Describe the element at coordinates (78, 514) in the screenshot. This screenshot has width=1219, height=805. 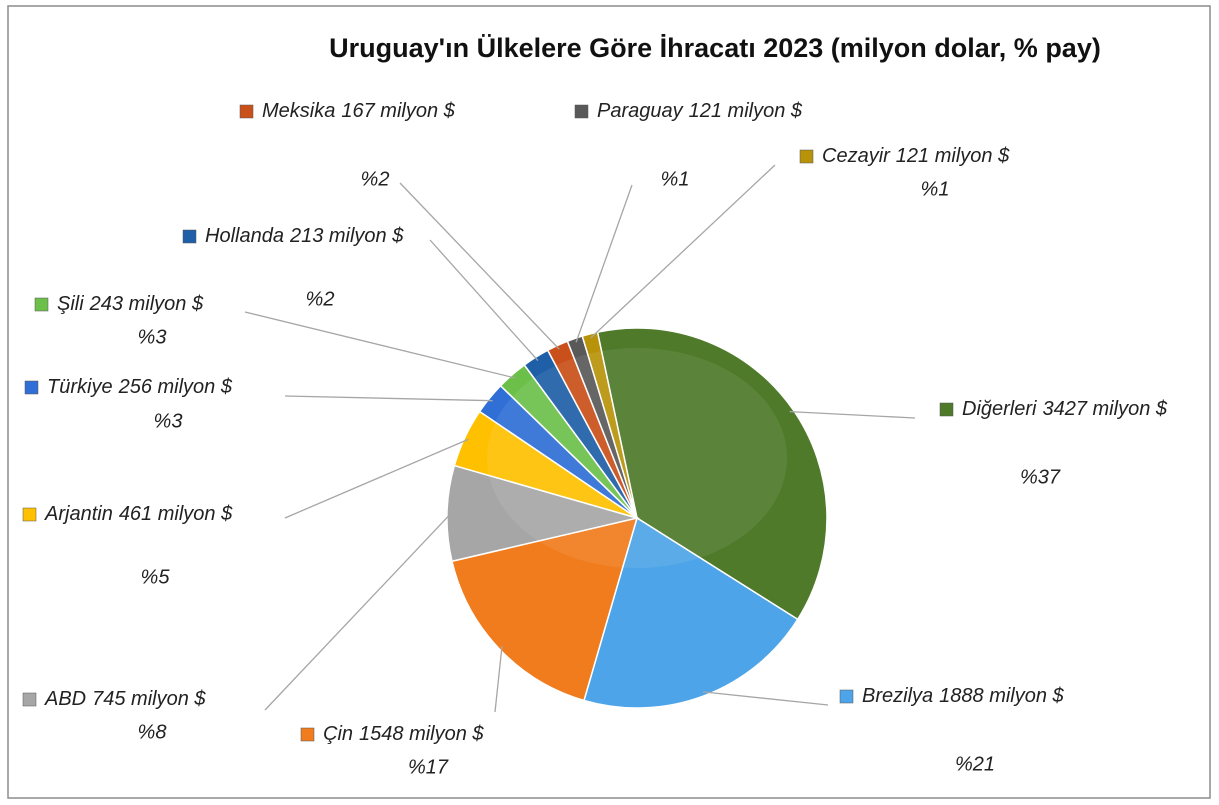
I see `label-category: Arjantin` at that location.